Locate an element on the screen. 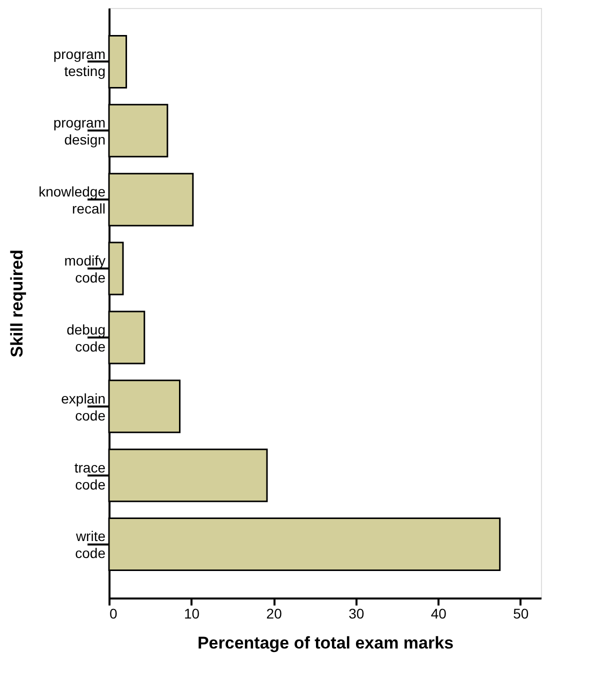 The width and height of the screenshot is (590, 693). x-tick-label: 20 is located at coordinates (274, 614).